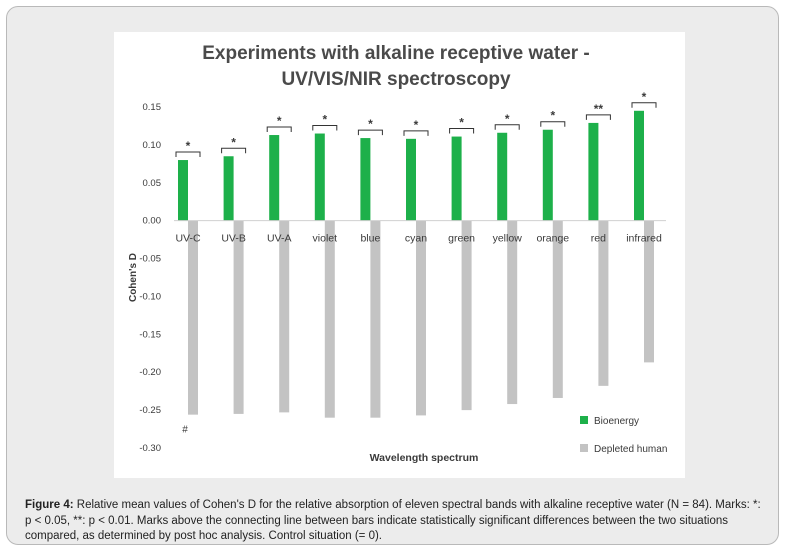 The image size is (787, 553). I want to click on category-label: UV-C, so click(188, 239).